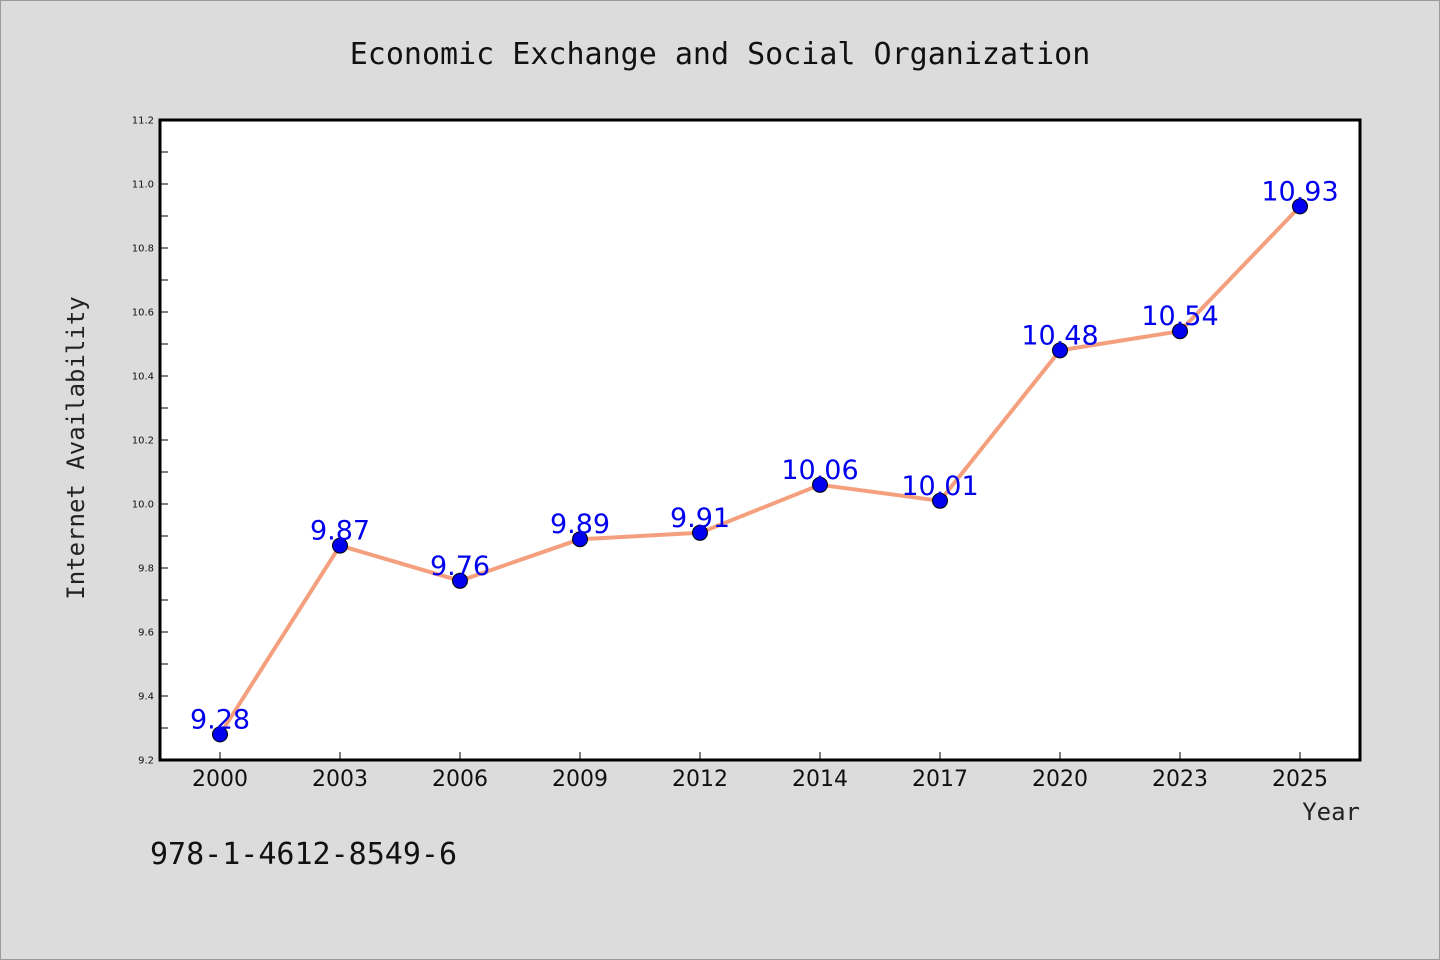  Describe the element at coordinates (760, 772) in the screenshot. I see `x-axis: 2000 2003 2006 2009 2012 2014 2017 2020 2023 2025` at that location.